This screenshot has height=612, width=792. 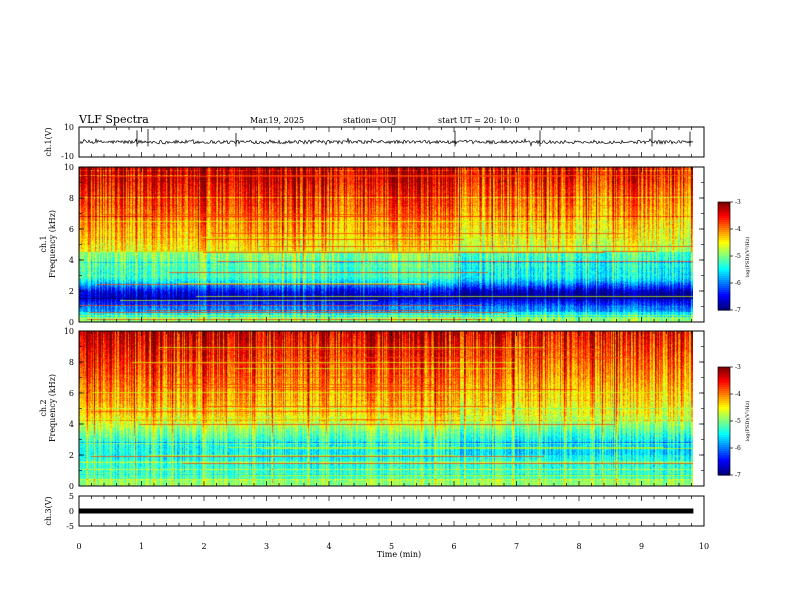 What do you see at coordinates (71, 496) in the screenshot?
I see `ch3-ytick-top: 5` at bounding box center [71, 496].